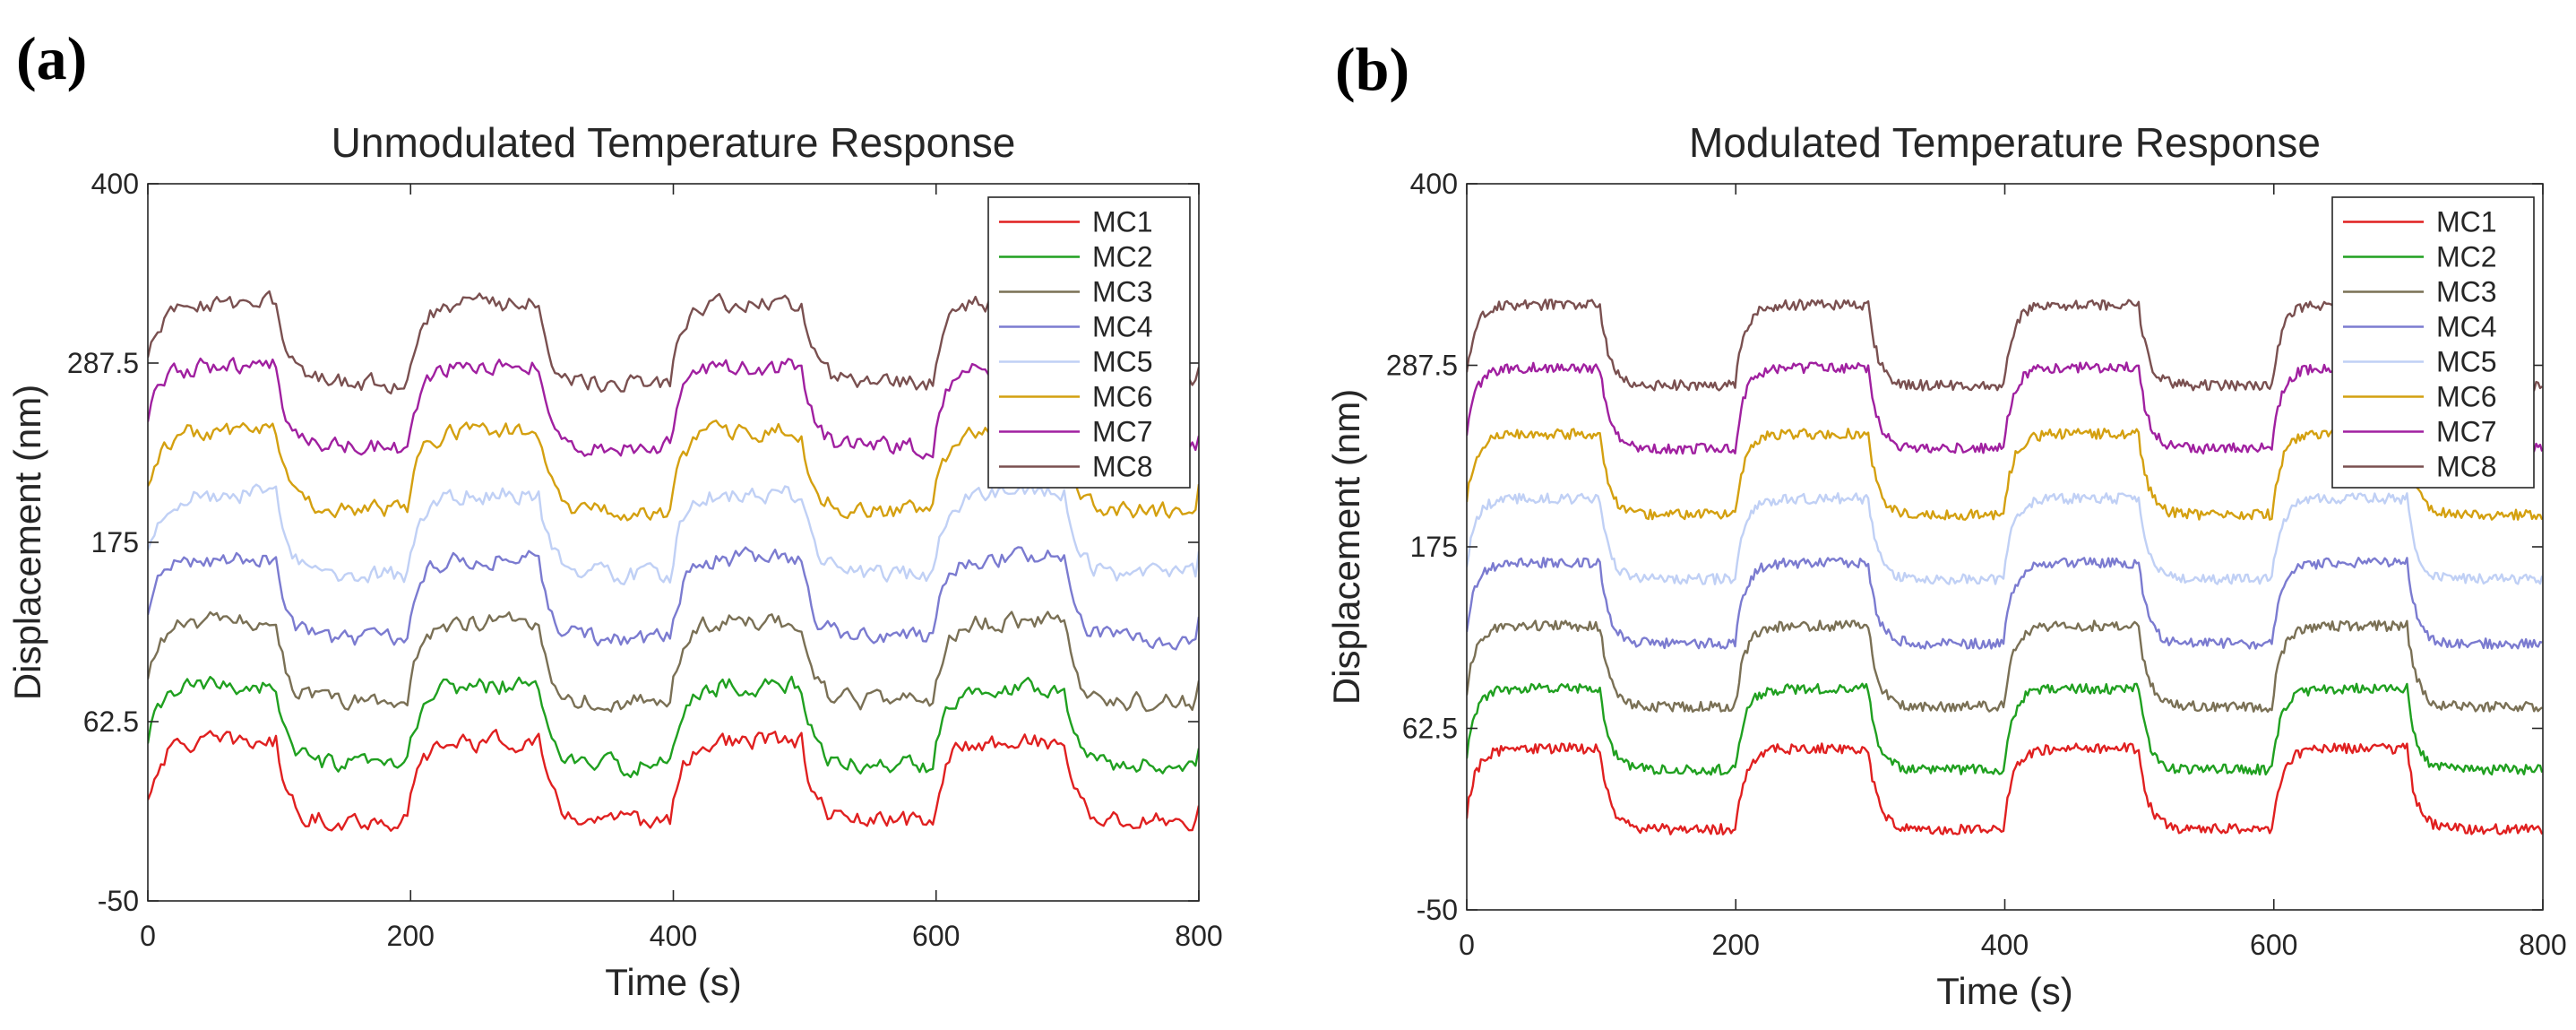 This screenshot has height=1030, width=2576. I want to click on panel-letter: (b), so click(1372, 69).